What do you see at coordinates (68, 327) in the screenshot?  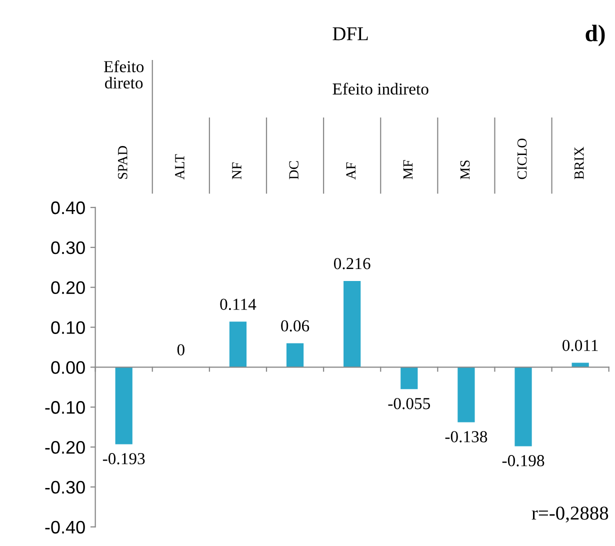 I see `y-tick-label: 0.10` at bounding box center [68, 327].